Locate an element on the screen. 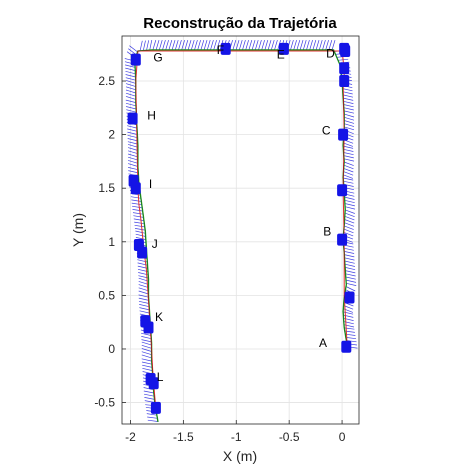  y-tick-label: 2 is located at coordinates (111, 135).